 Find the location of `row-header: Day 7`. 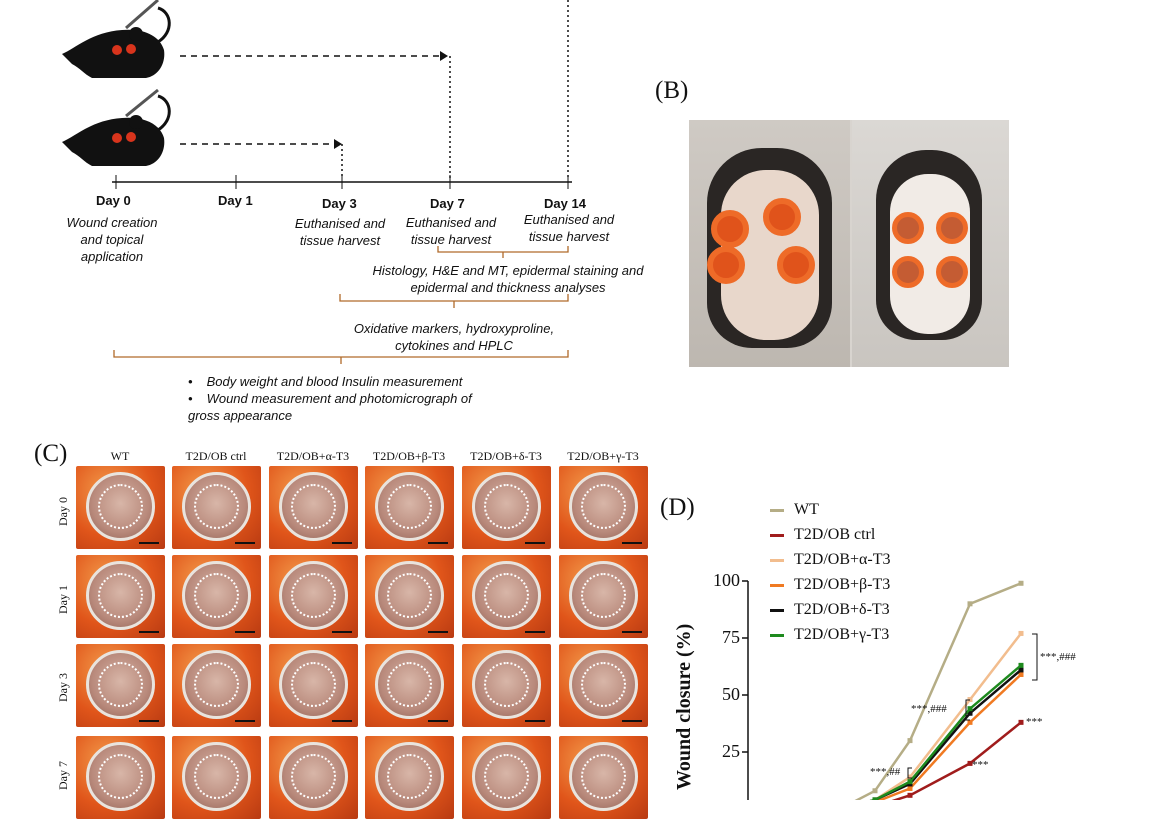

row-header: Day 7 is located at coordinates (63, 775).